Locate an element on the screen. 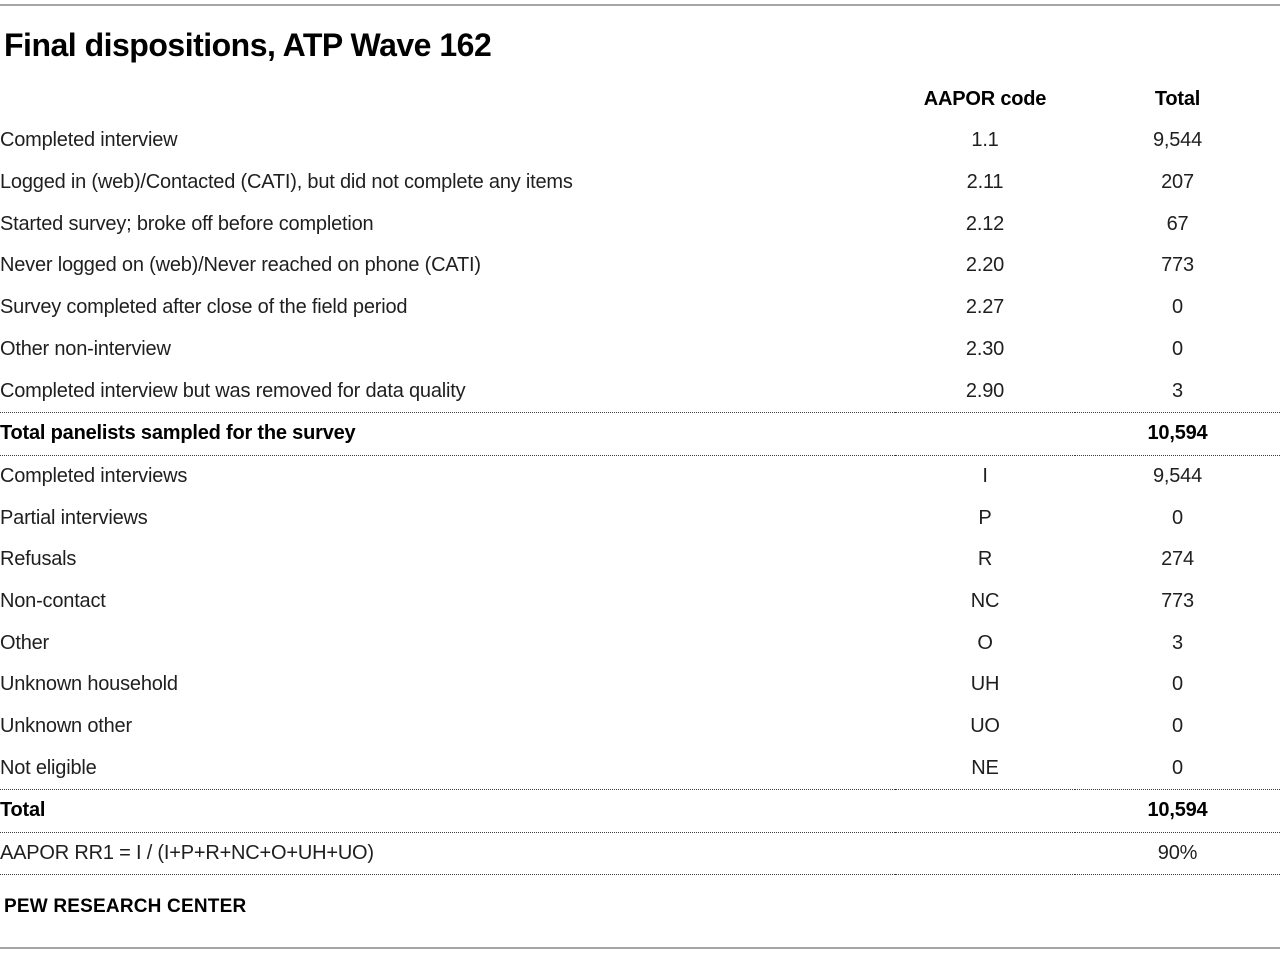  aapor-code-cell: UO is located at coordinates (985, 726).